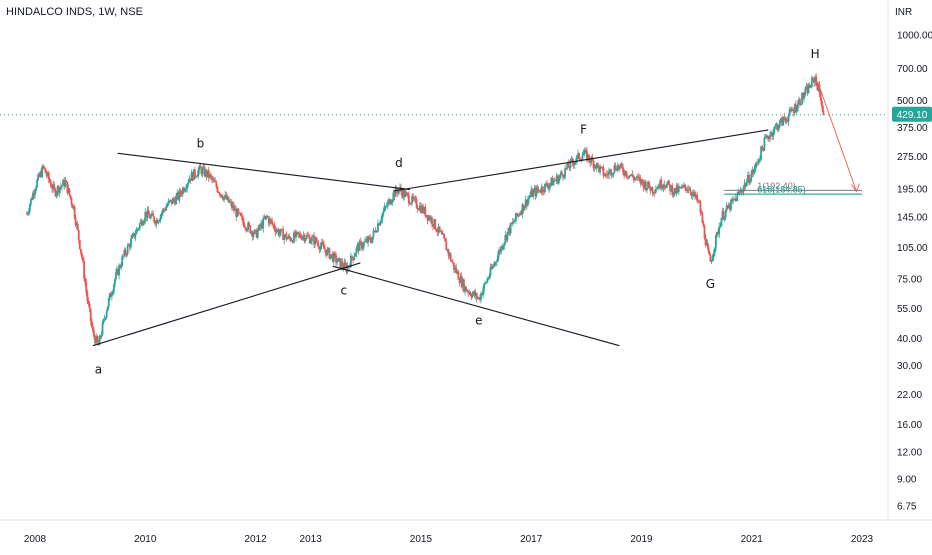  Describe the element at coordinates (201, 143) in the screenshot. I see `wave-label-b: b` at that location.